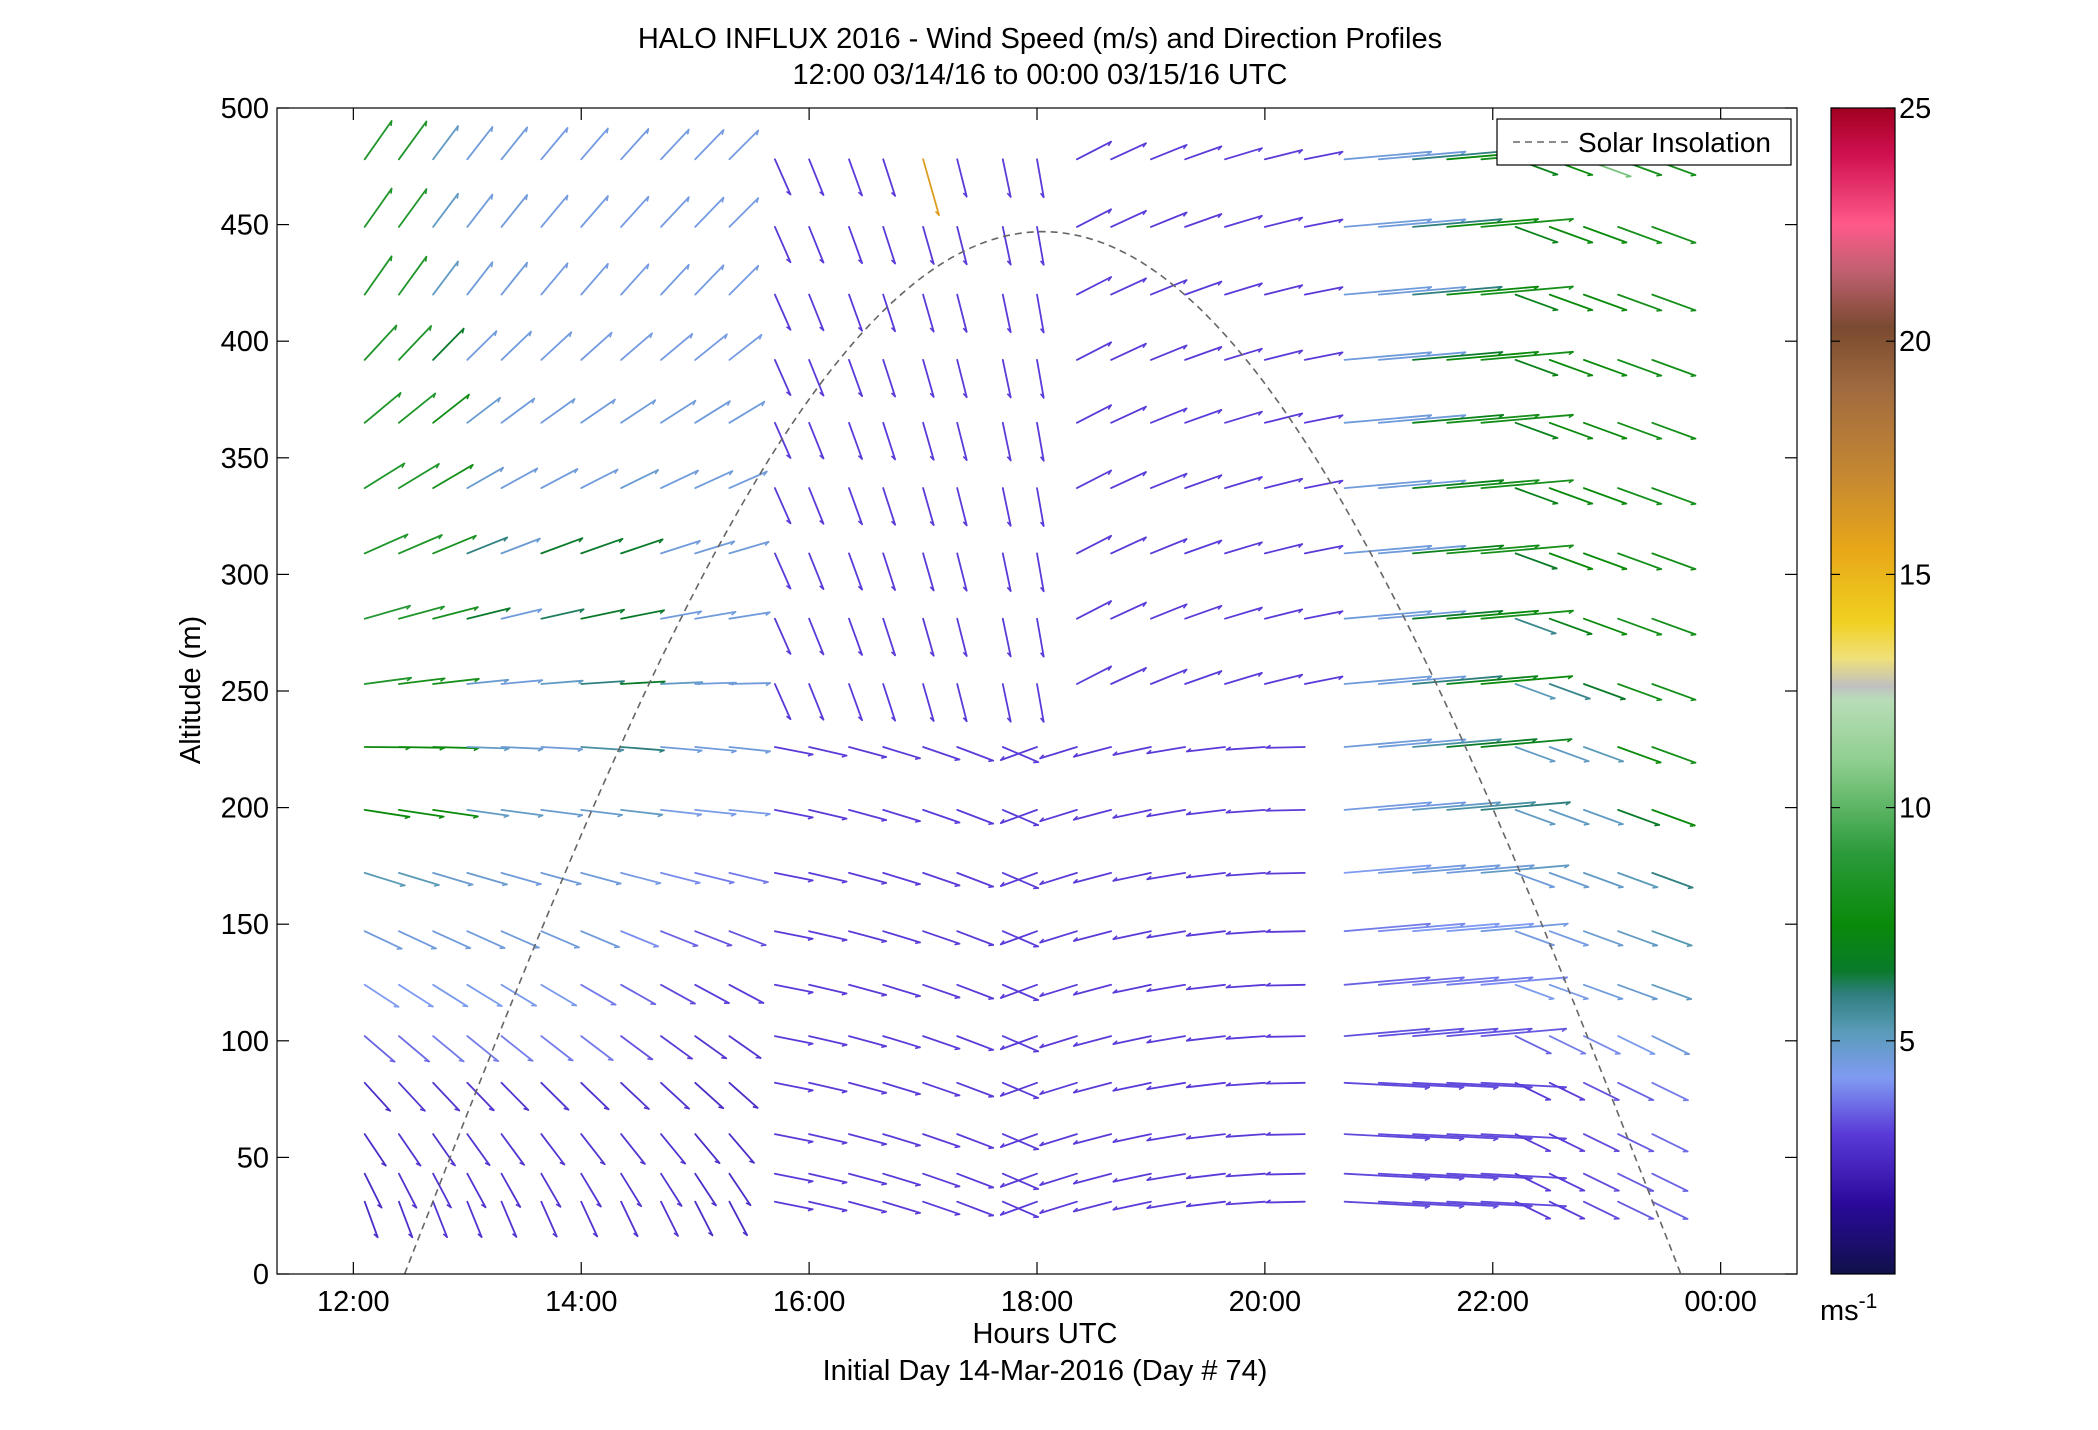 The height and width of the screenshot is (1430, 2098). I want to click on wind-arrow-head-c1-l17, so click(426, 191).